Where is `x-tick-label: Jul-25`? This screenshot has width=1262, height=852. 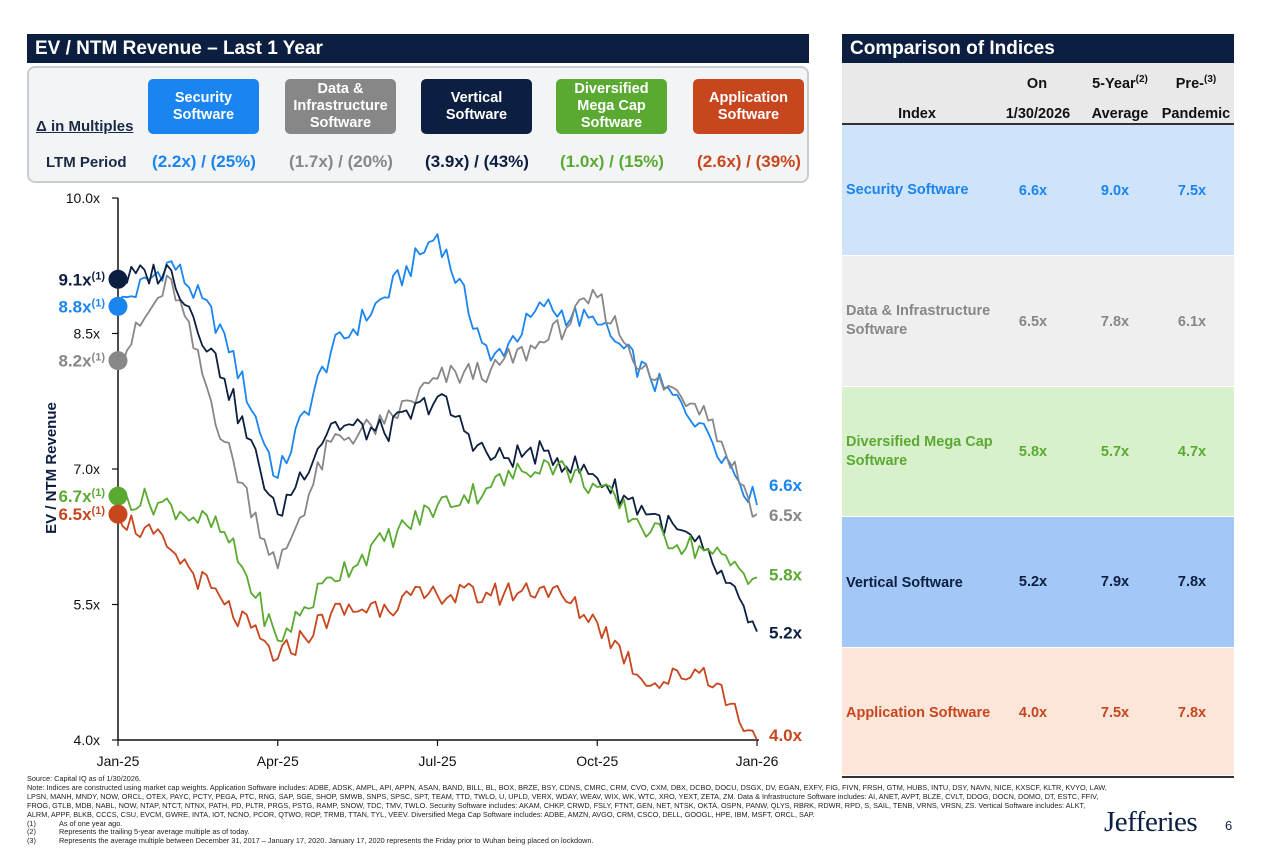 x-tick-label: Jul-25 is located at coordinates (437, 761).